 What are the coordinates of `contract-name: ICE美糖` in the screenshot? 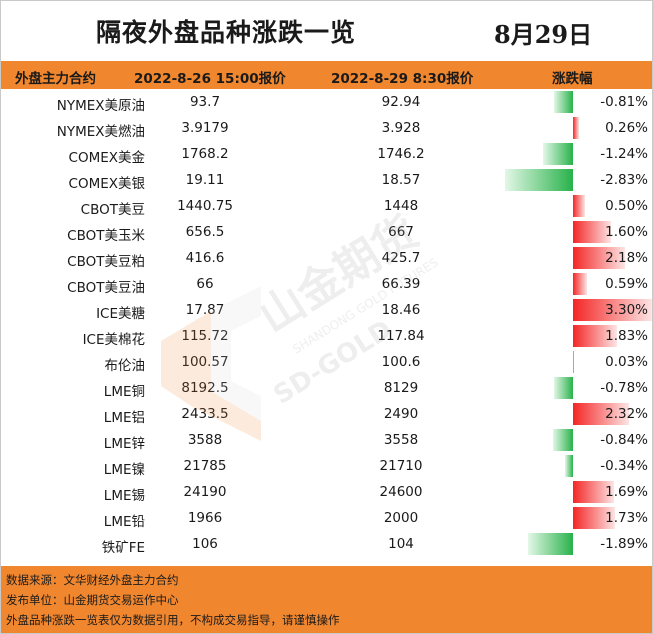 It's located at (120, 314).